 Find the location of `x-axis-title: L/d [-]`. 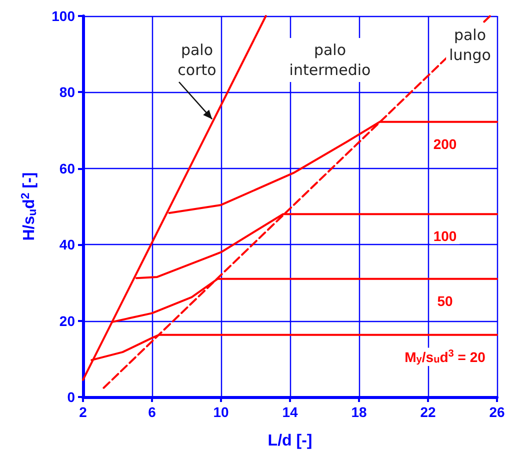

x-axis-title: L/d [-] is located at coordinates (290, 441).